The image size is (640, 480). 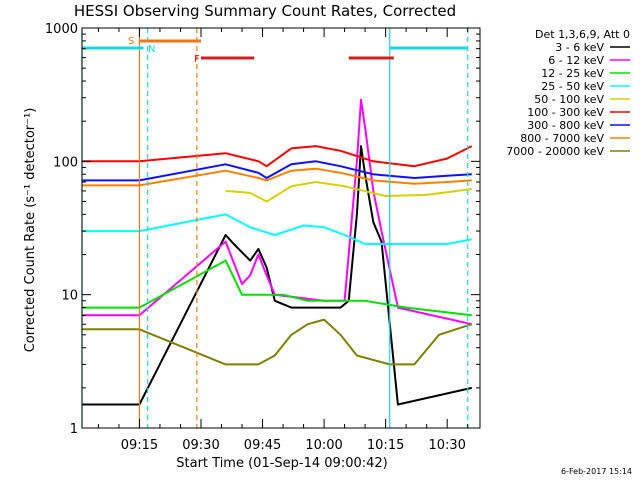 I want to click on x-axis-label: Start Time (01-Sep-14 09:00:42), so click(x=281, y=463).